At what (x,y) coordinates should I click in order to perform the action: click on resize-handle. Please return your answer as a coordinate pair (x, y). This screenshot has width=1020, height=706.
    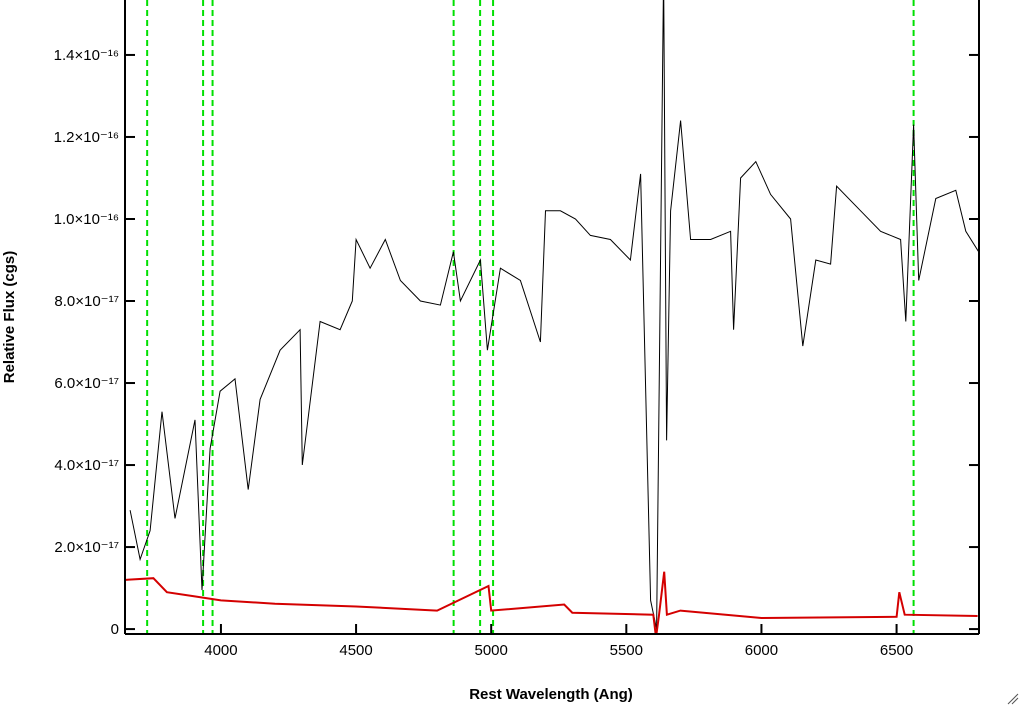
    Looking at the image, I should click on (1013, 699).